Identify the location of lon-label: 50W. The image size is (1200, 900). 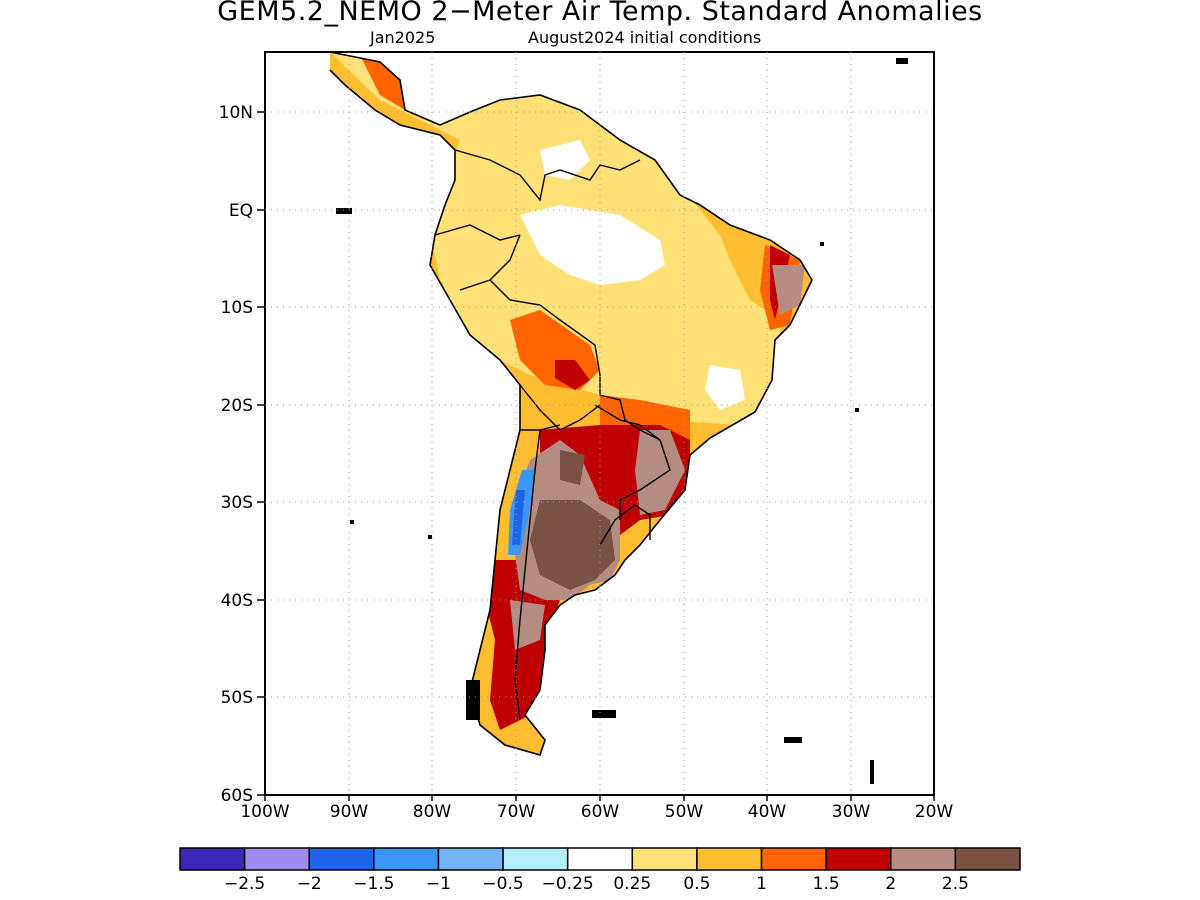
(684, 812).